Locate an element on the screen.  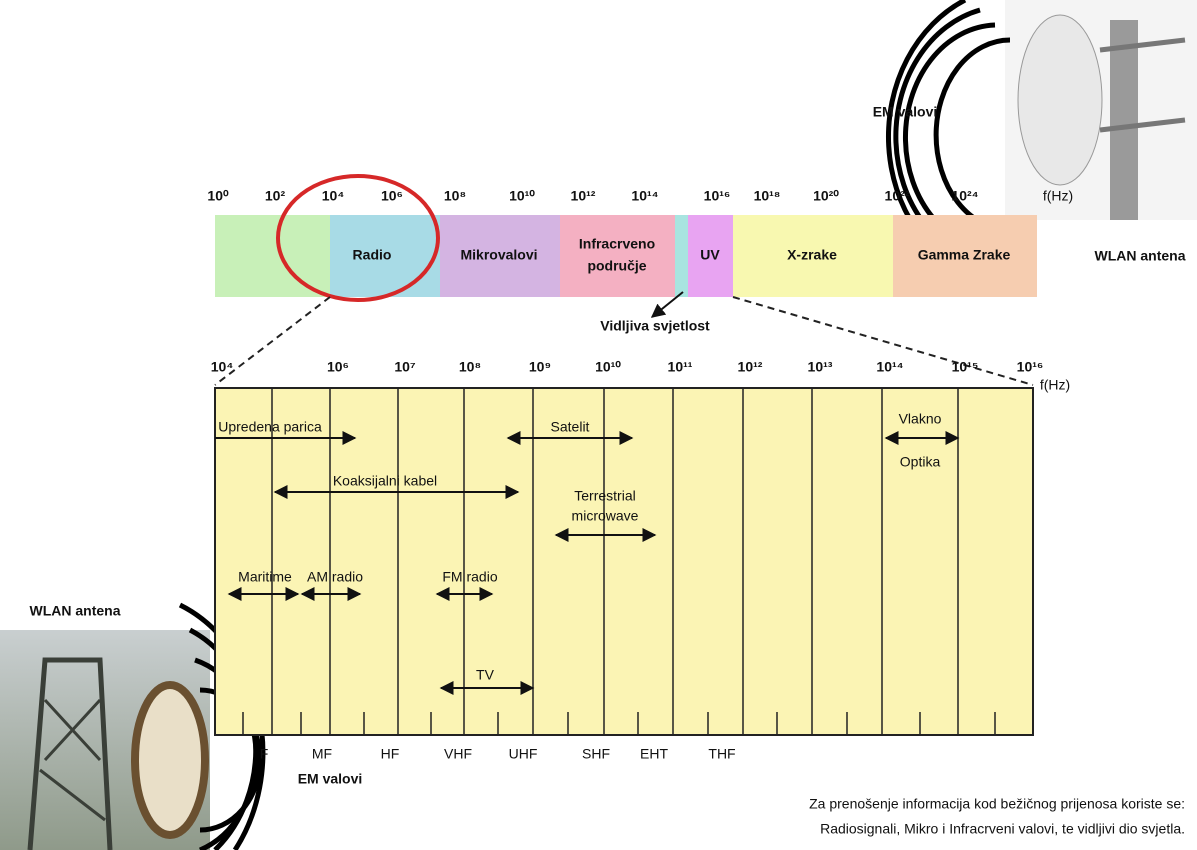
band-label: MF is located at coordinates (322, 754).